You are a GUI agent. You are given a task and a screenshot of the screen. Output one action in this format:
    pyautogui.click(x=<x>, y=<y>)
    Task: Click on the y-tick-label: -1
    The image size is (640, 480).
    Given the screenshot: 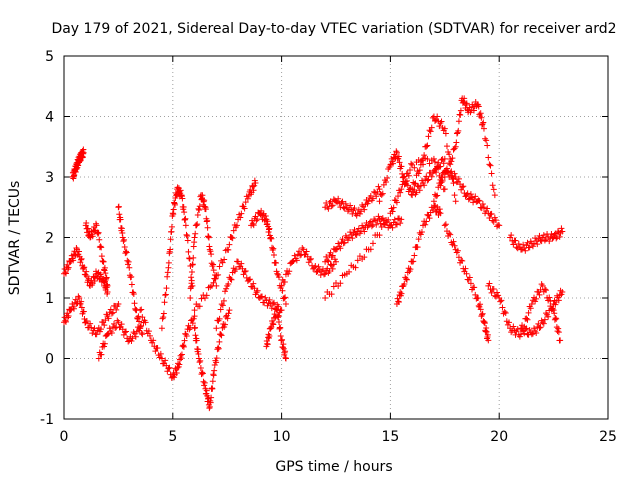 What is the action you would take?
    pyautogui.click(x=47, y=420)
    